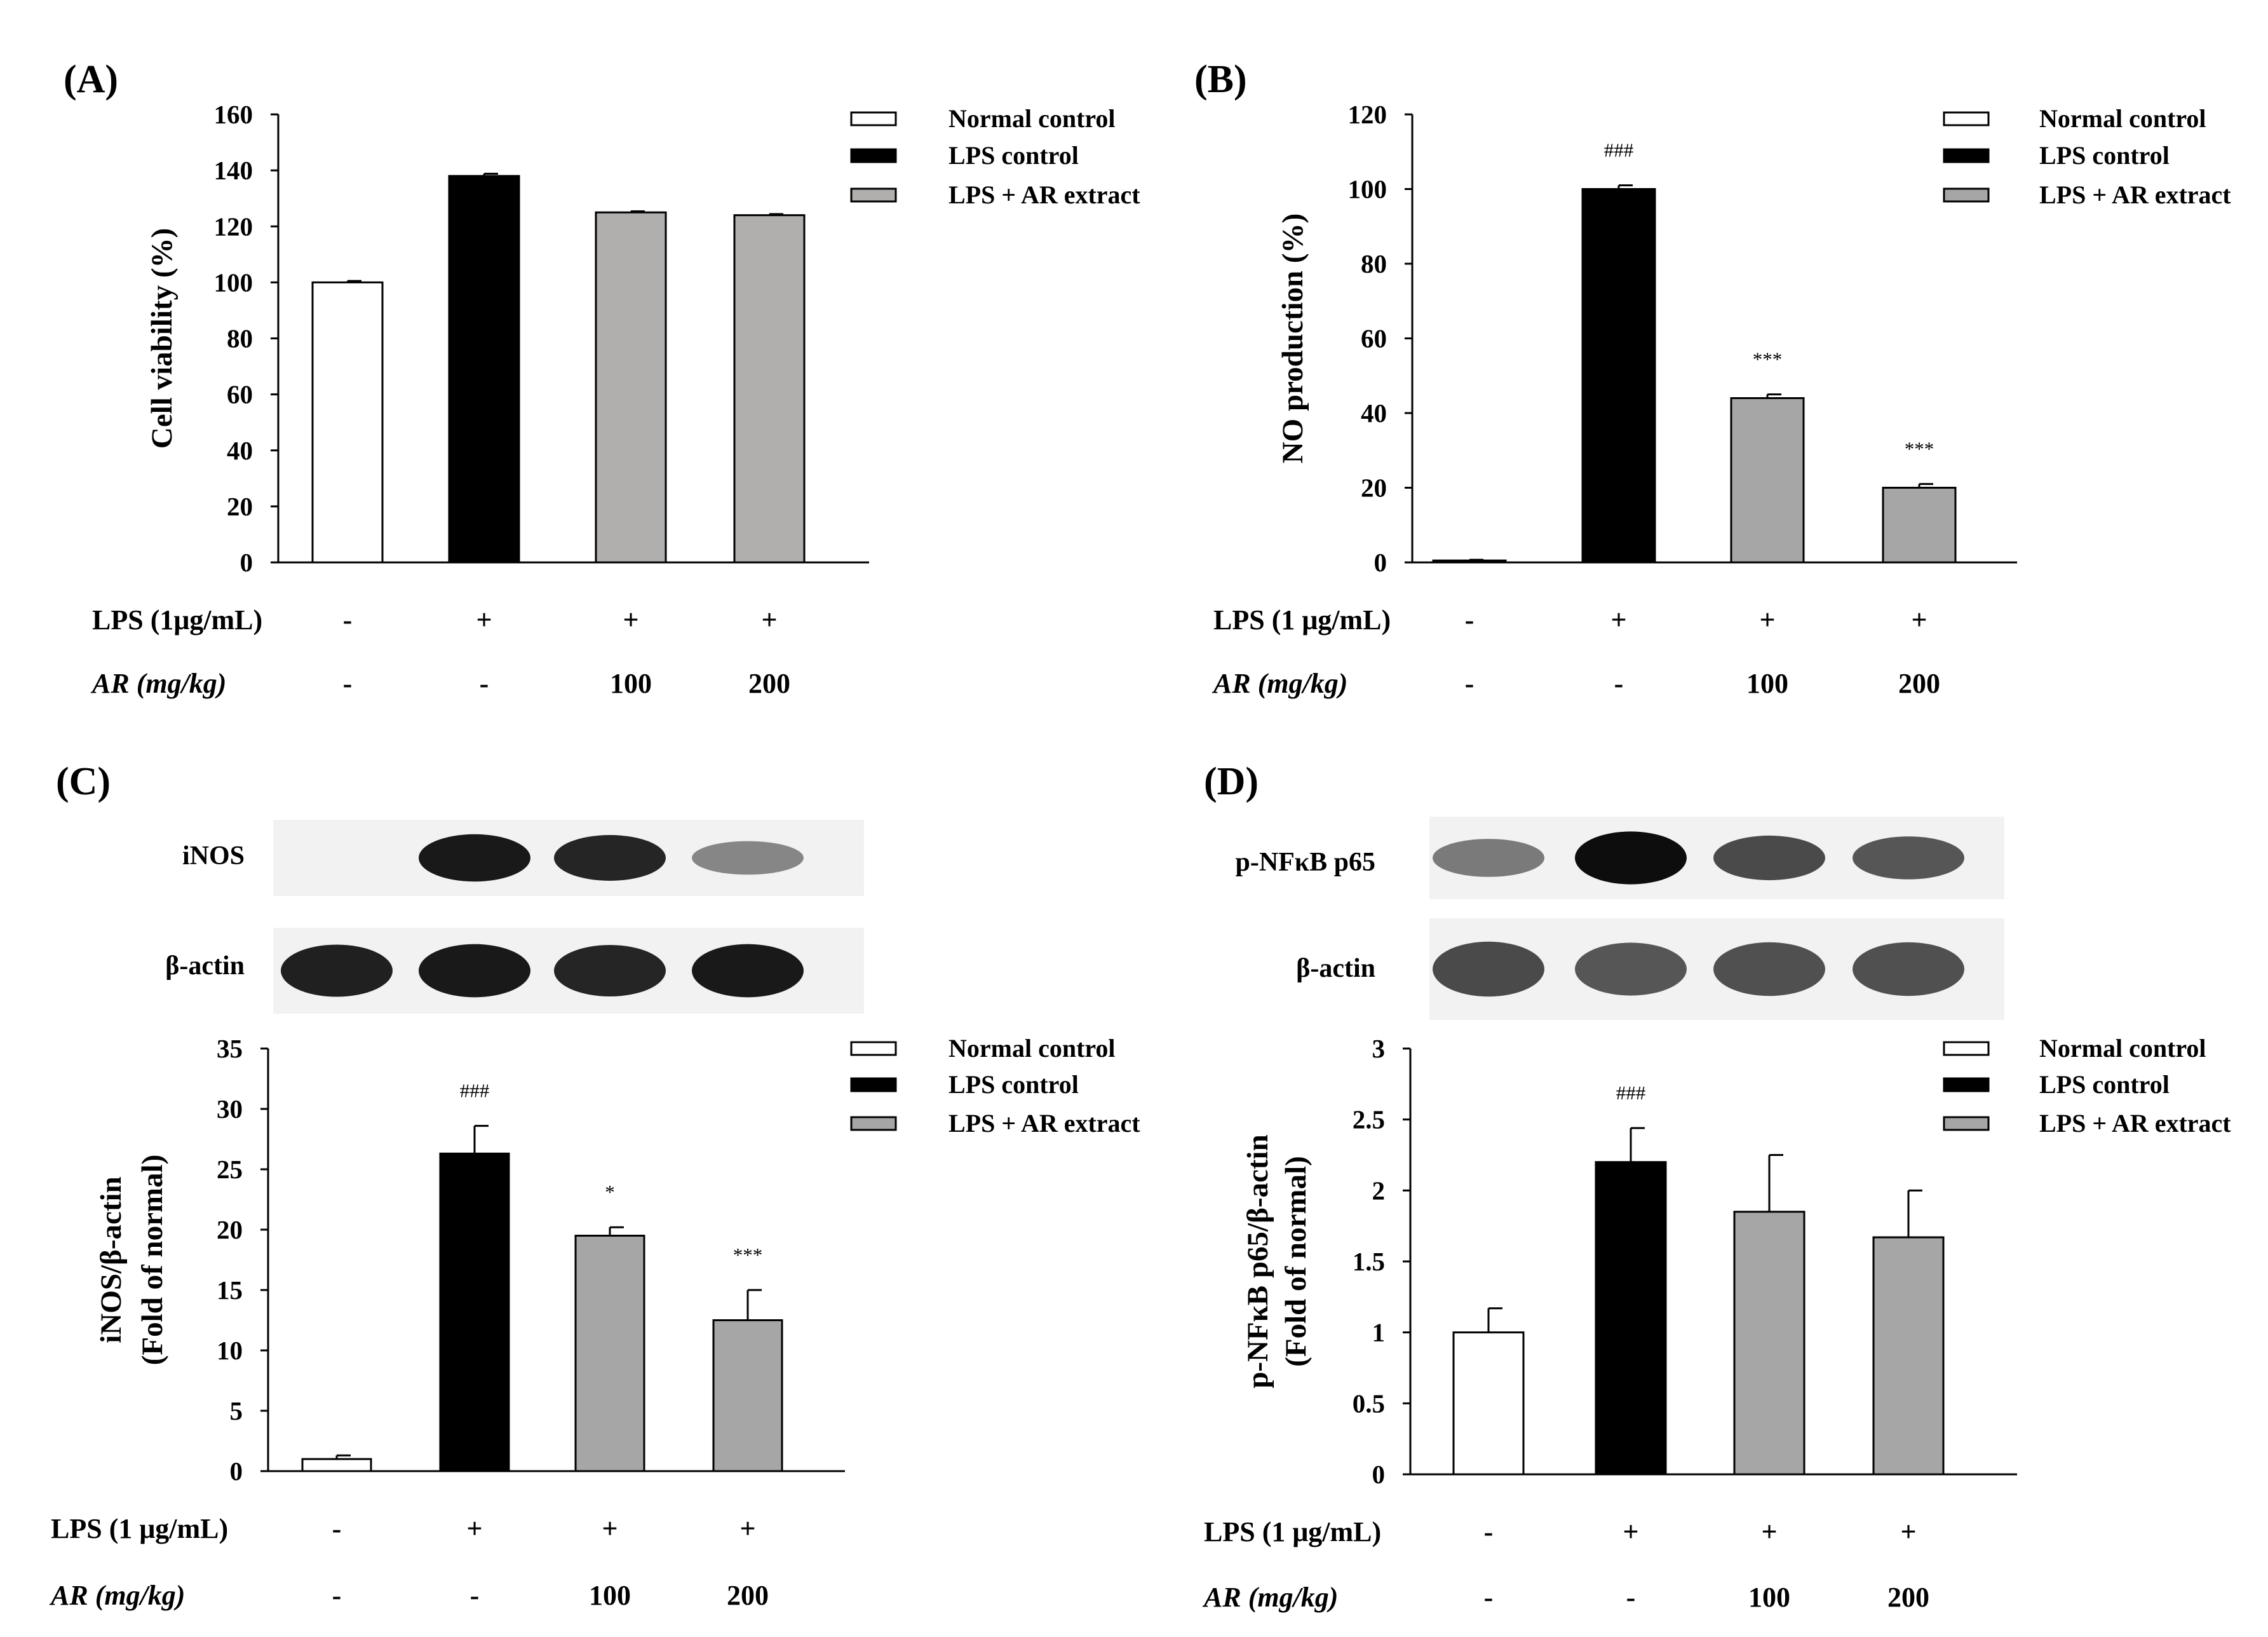 The image size is (2268, 1637). What do you see at coordinates (2122, 1048) in the screenshot?
I see `legend-label: Normal control` at bounding box center [2122, 1048].